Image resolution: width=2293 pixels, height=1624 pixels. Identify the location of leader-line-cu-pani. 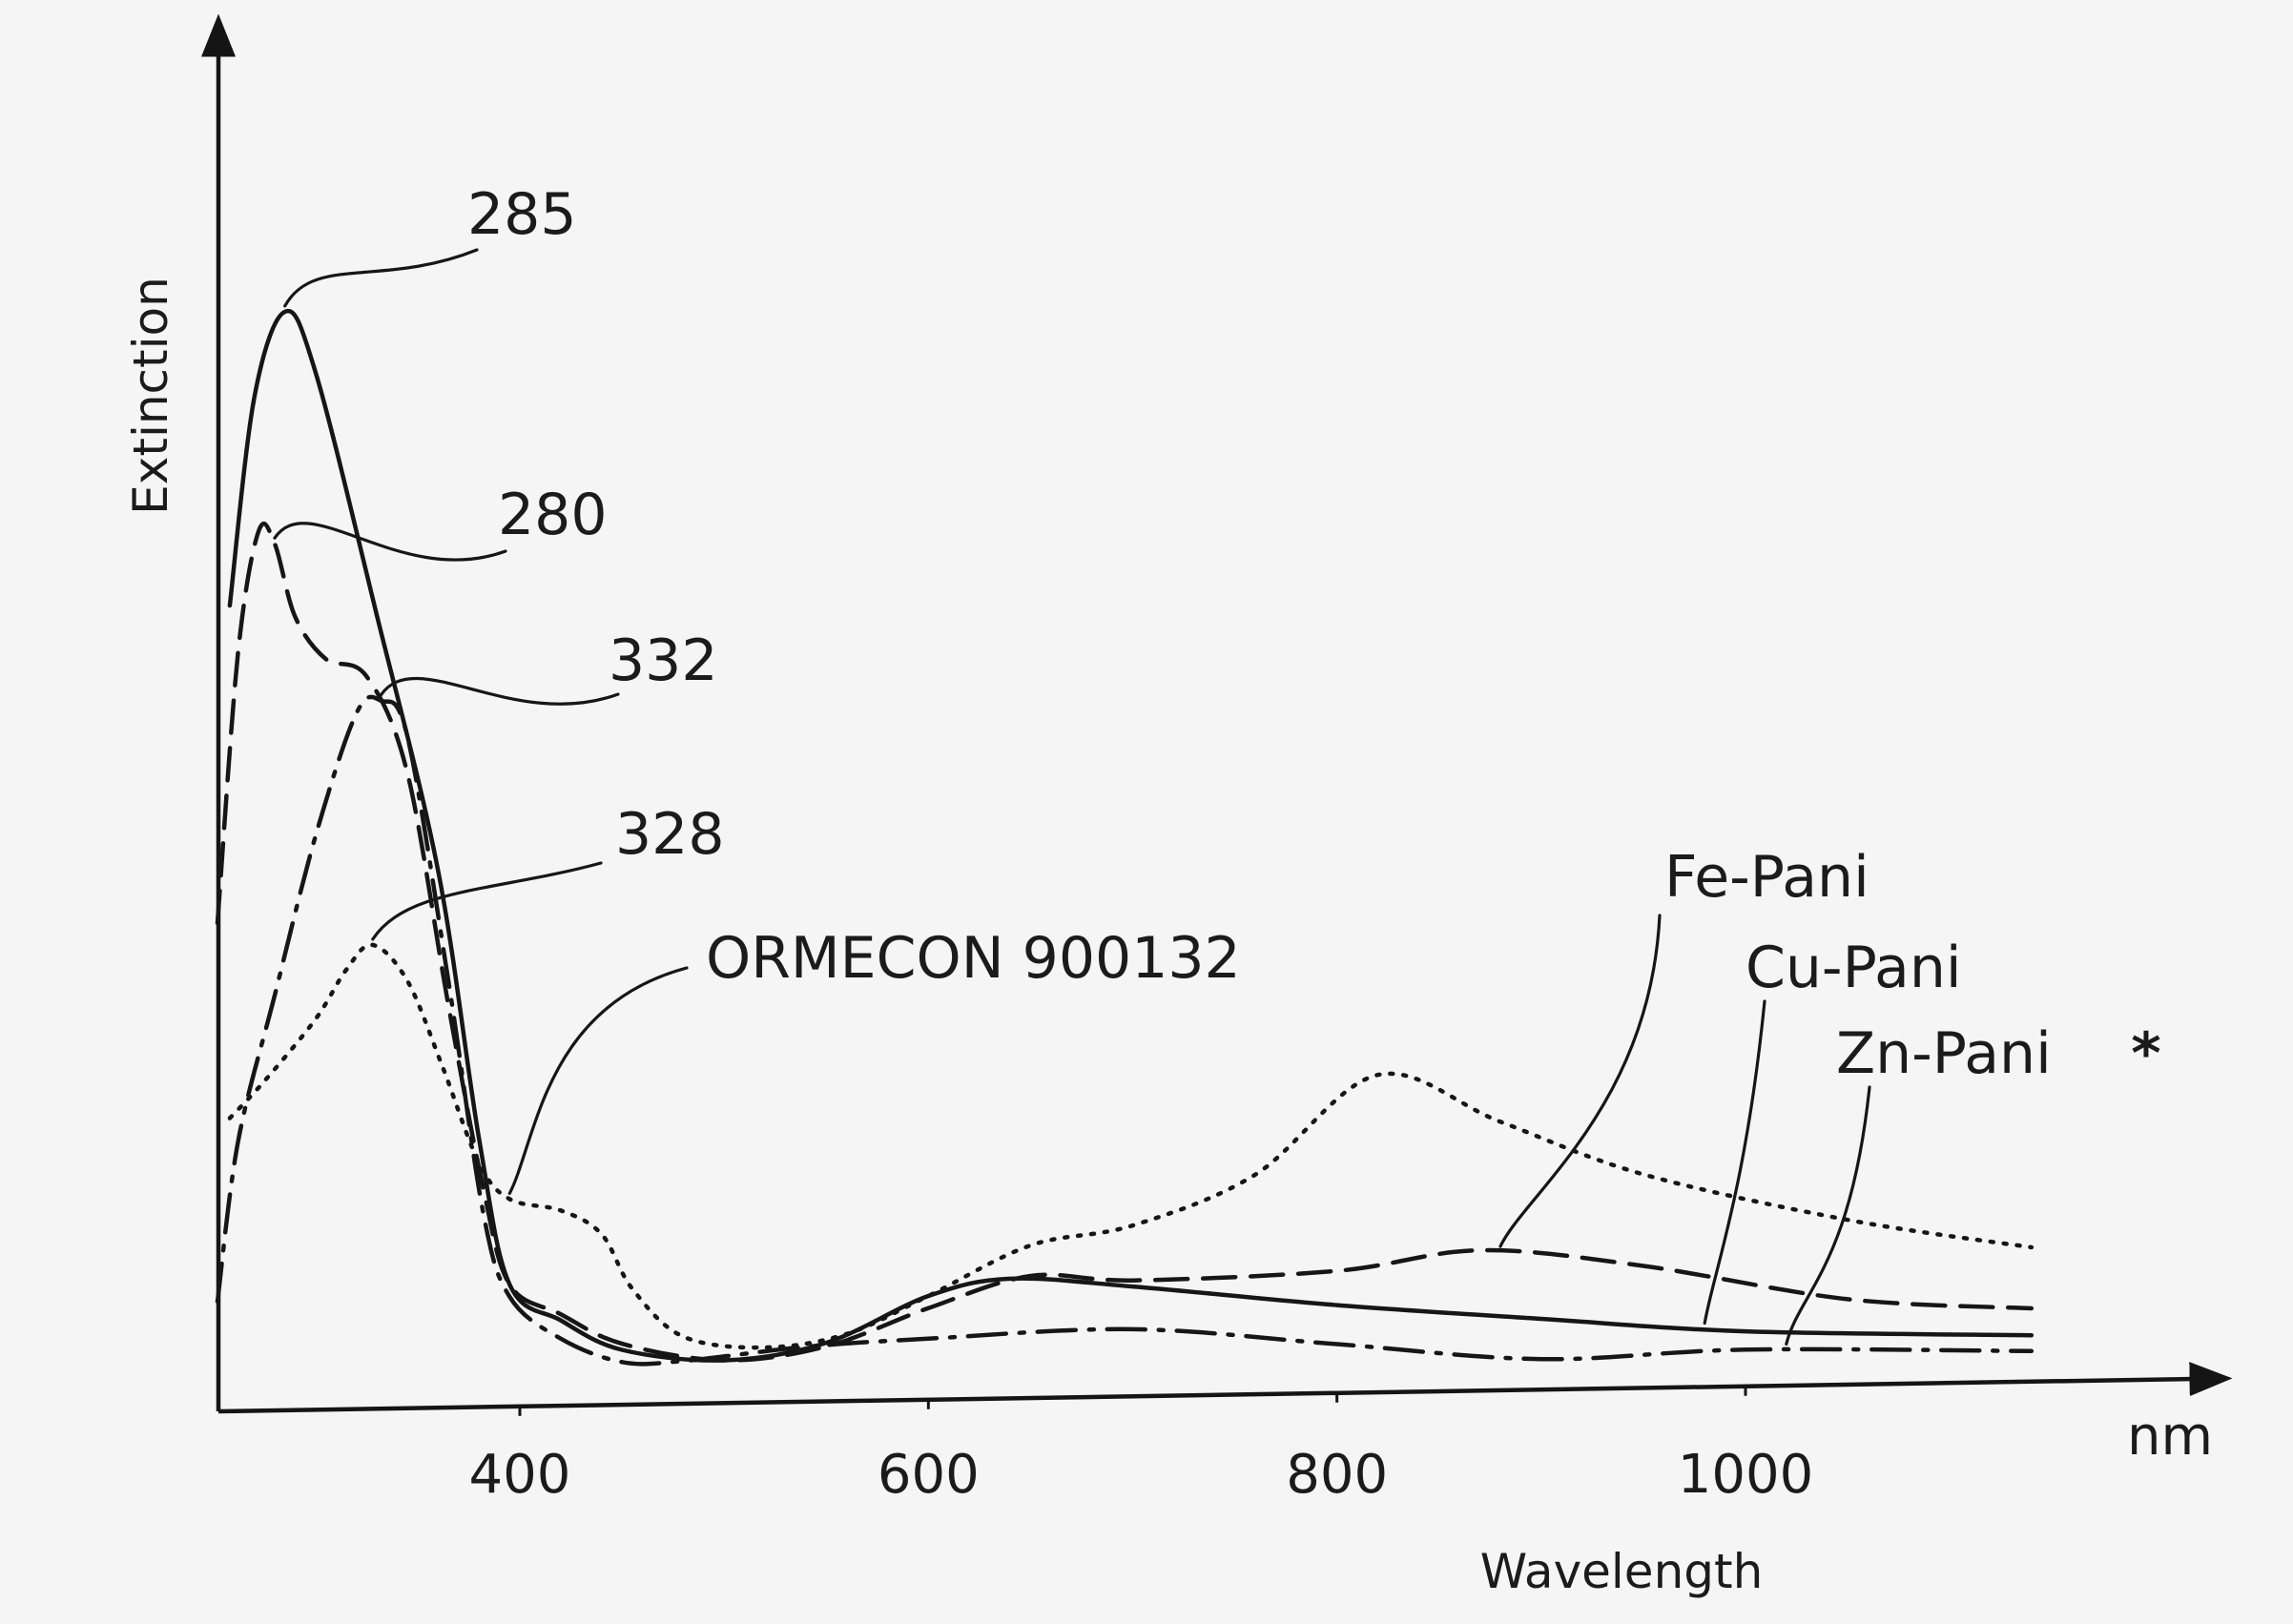
(1734, 1162).